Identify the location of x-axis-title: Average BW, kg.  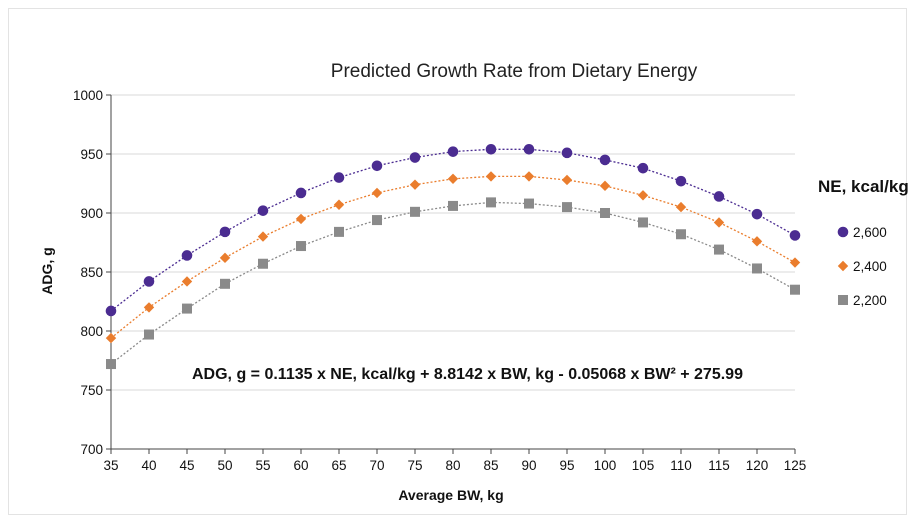
(450, 495).